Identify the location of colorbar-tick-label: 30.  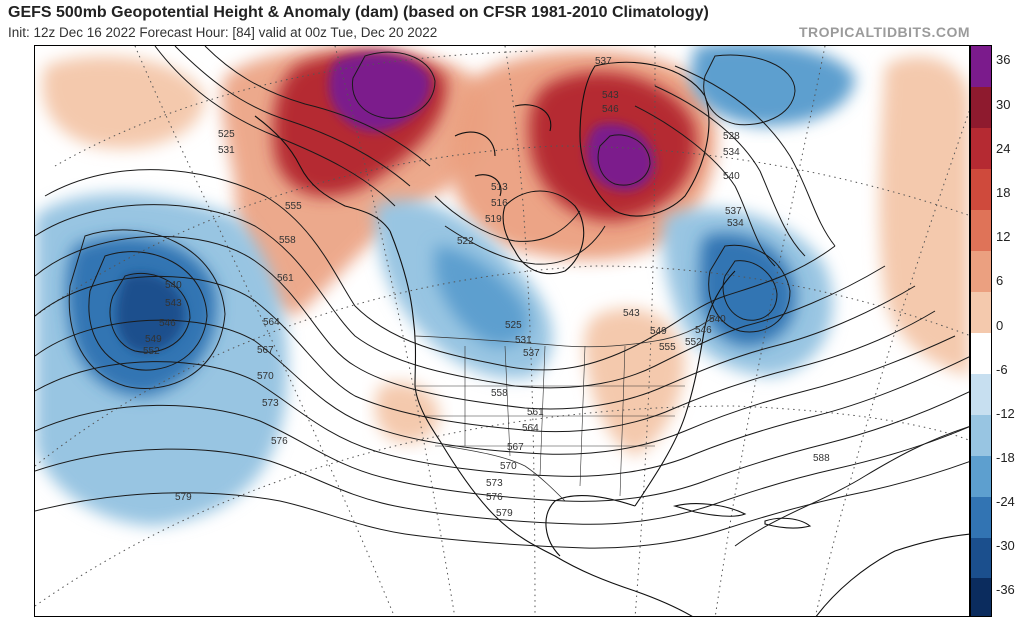
(1003, 104).